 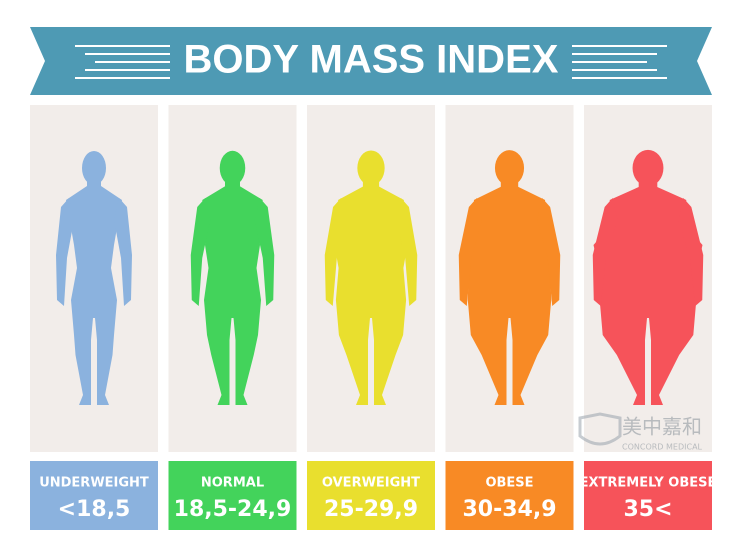 What do you see at coordinates (232, 483) in the screenshot?
I see `category-label: NORMAL` at bounding box center [232, 483].